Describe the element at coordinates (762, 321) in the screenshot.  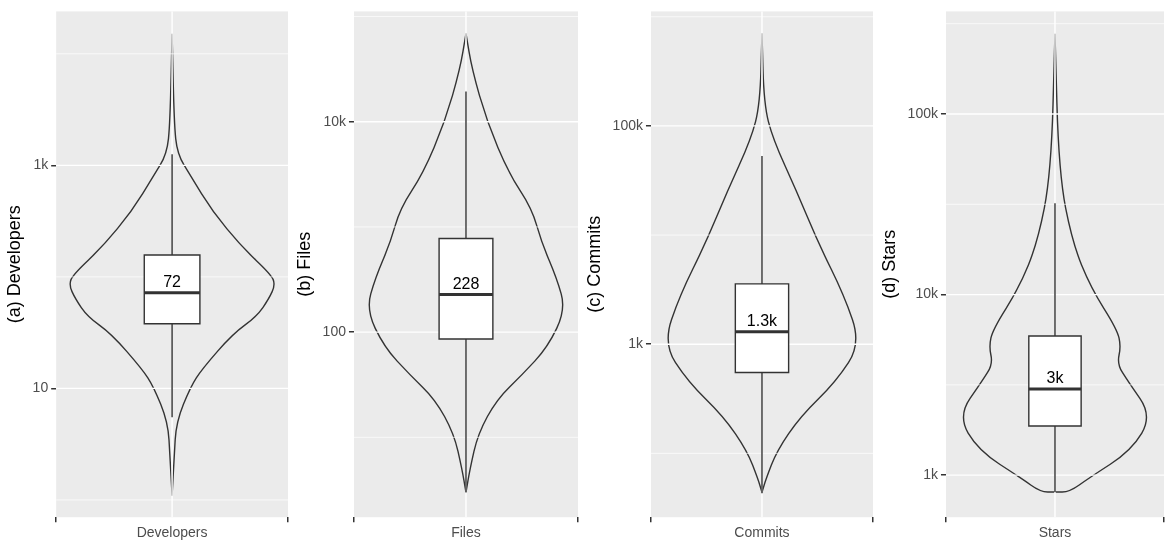
I see `text: 1.3k` at that location.